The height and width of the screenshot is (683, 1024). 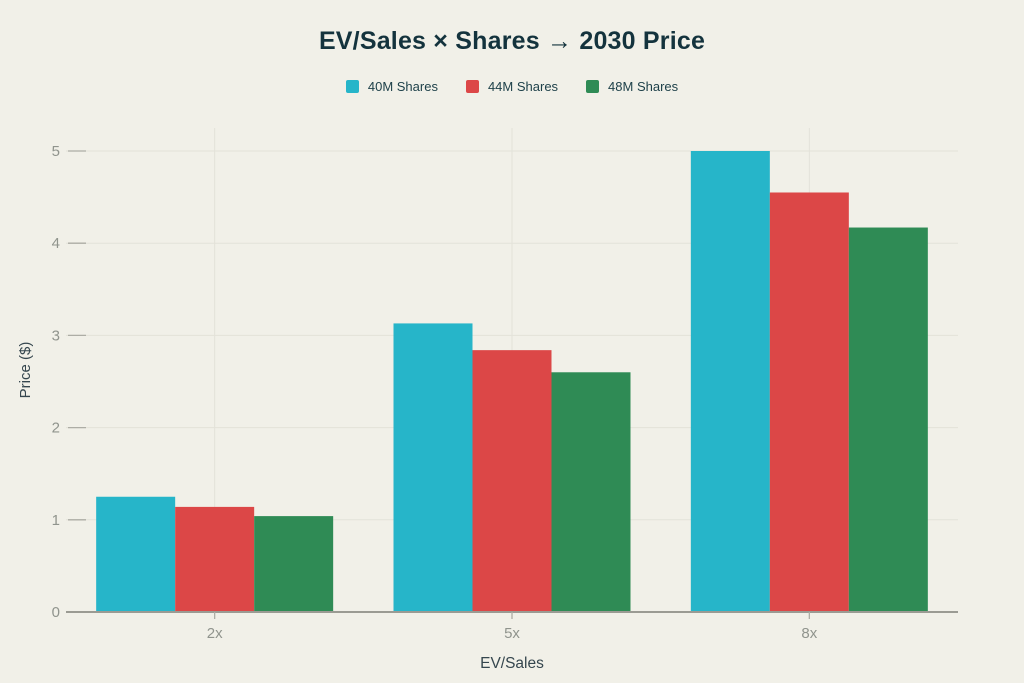 What do you see at coordinates (25, 370) in the screenshot?
I see `y-axis-title: Price ($)` at bounding box center [25, 370].